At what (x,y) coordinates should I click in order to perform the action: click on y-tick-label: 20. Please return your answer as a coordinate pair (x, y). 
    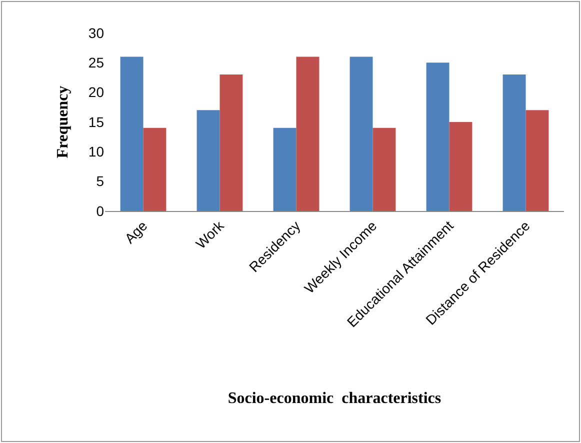
    Looking at the image, I should click on (96, 92).